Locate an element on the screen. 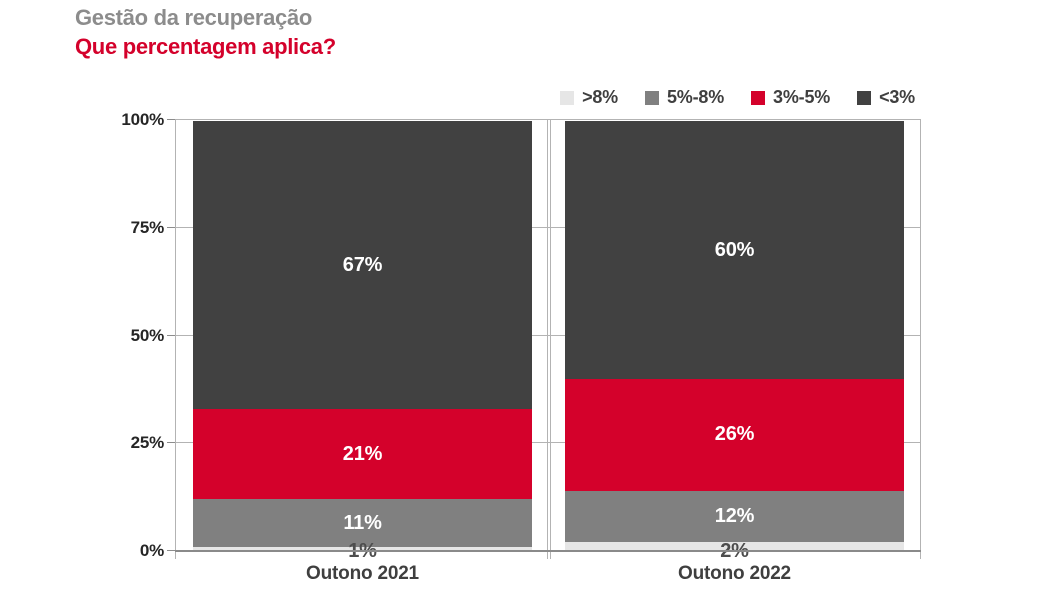 The width and height of the screenshot is (1043, 600). legend-item: >8% is located at coordinates (589, 97).